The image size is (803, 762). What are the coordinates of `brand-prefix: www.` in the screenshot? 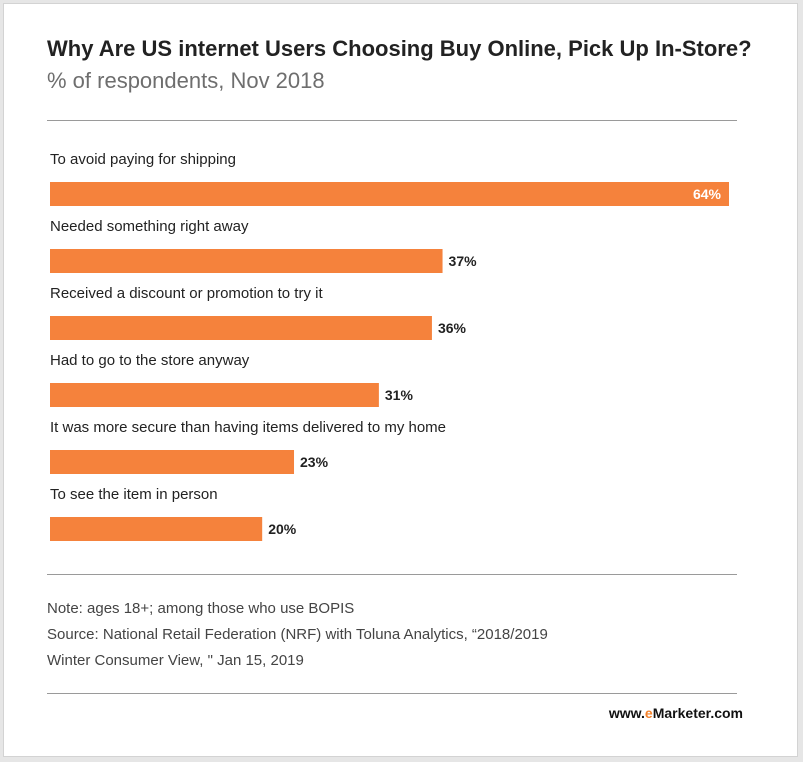 It's located at (626, 713).